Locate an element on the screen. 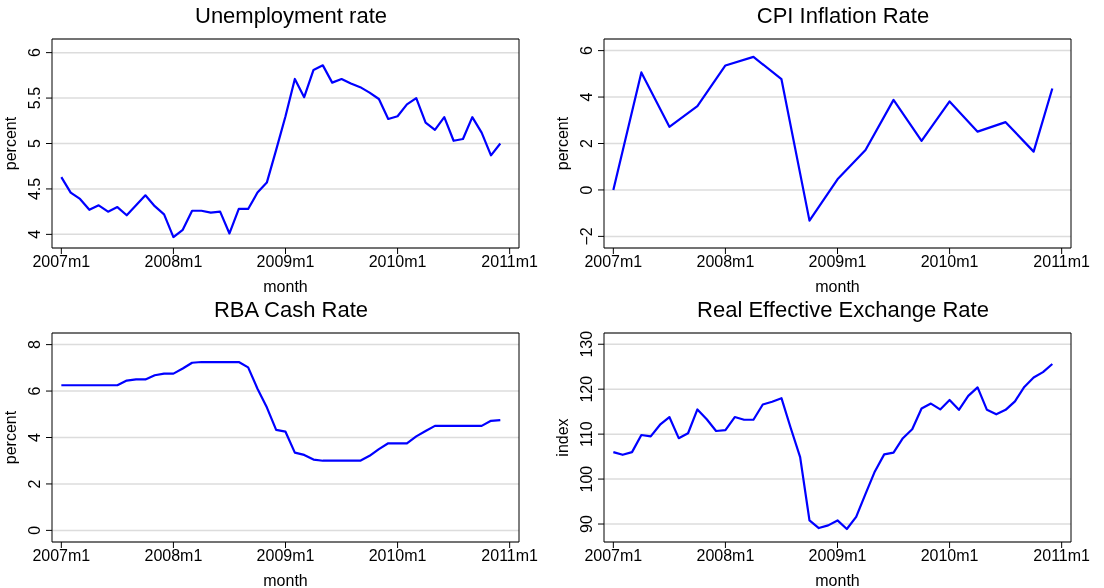  chart-title: CPI Inflation Rate is located at coordinates (843, 16).